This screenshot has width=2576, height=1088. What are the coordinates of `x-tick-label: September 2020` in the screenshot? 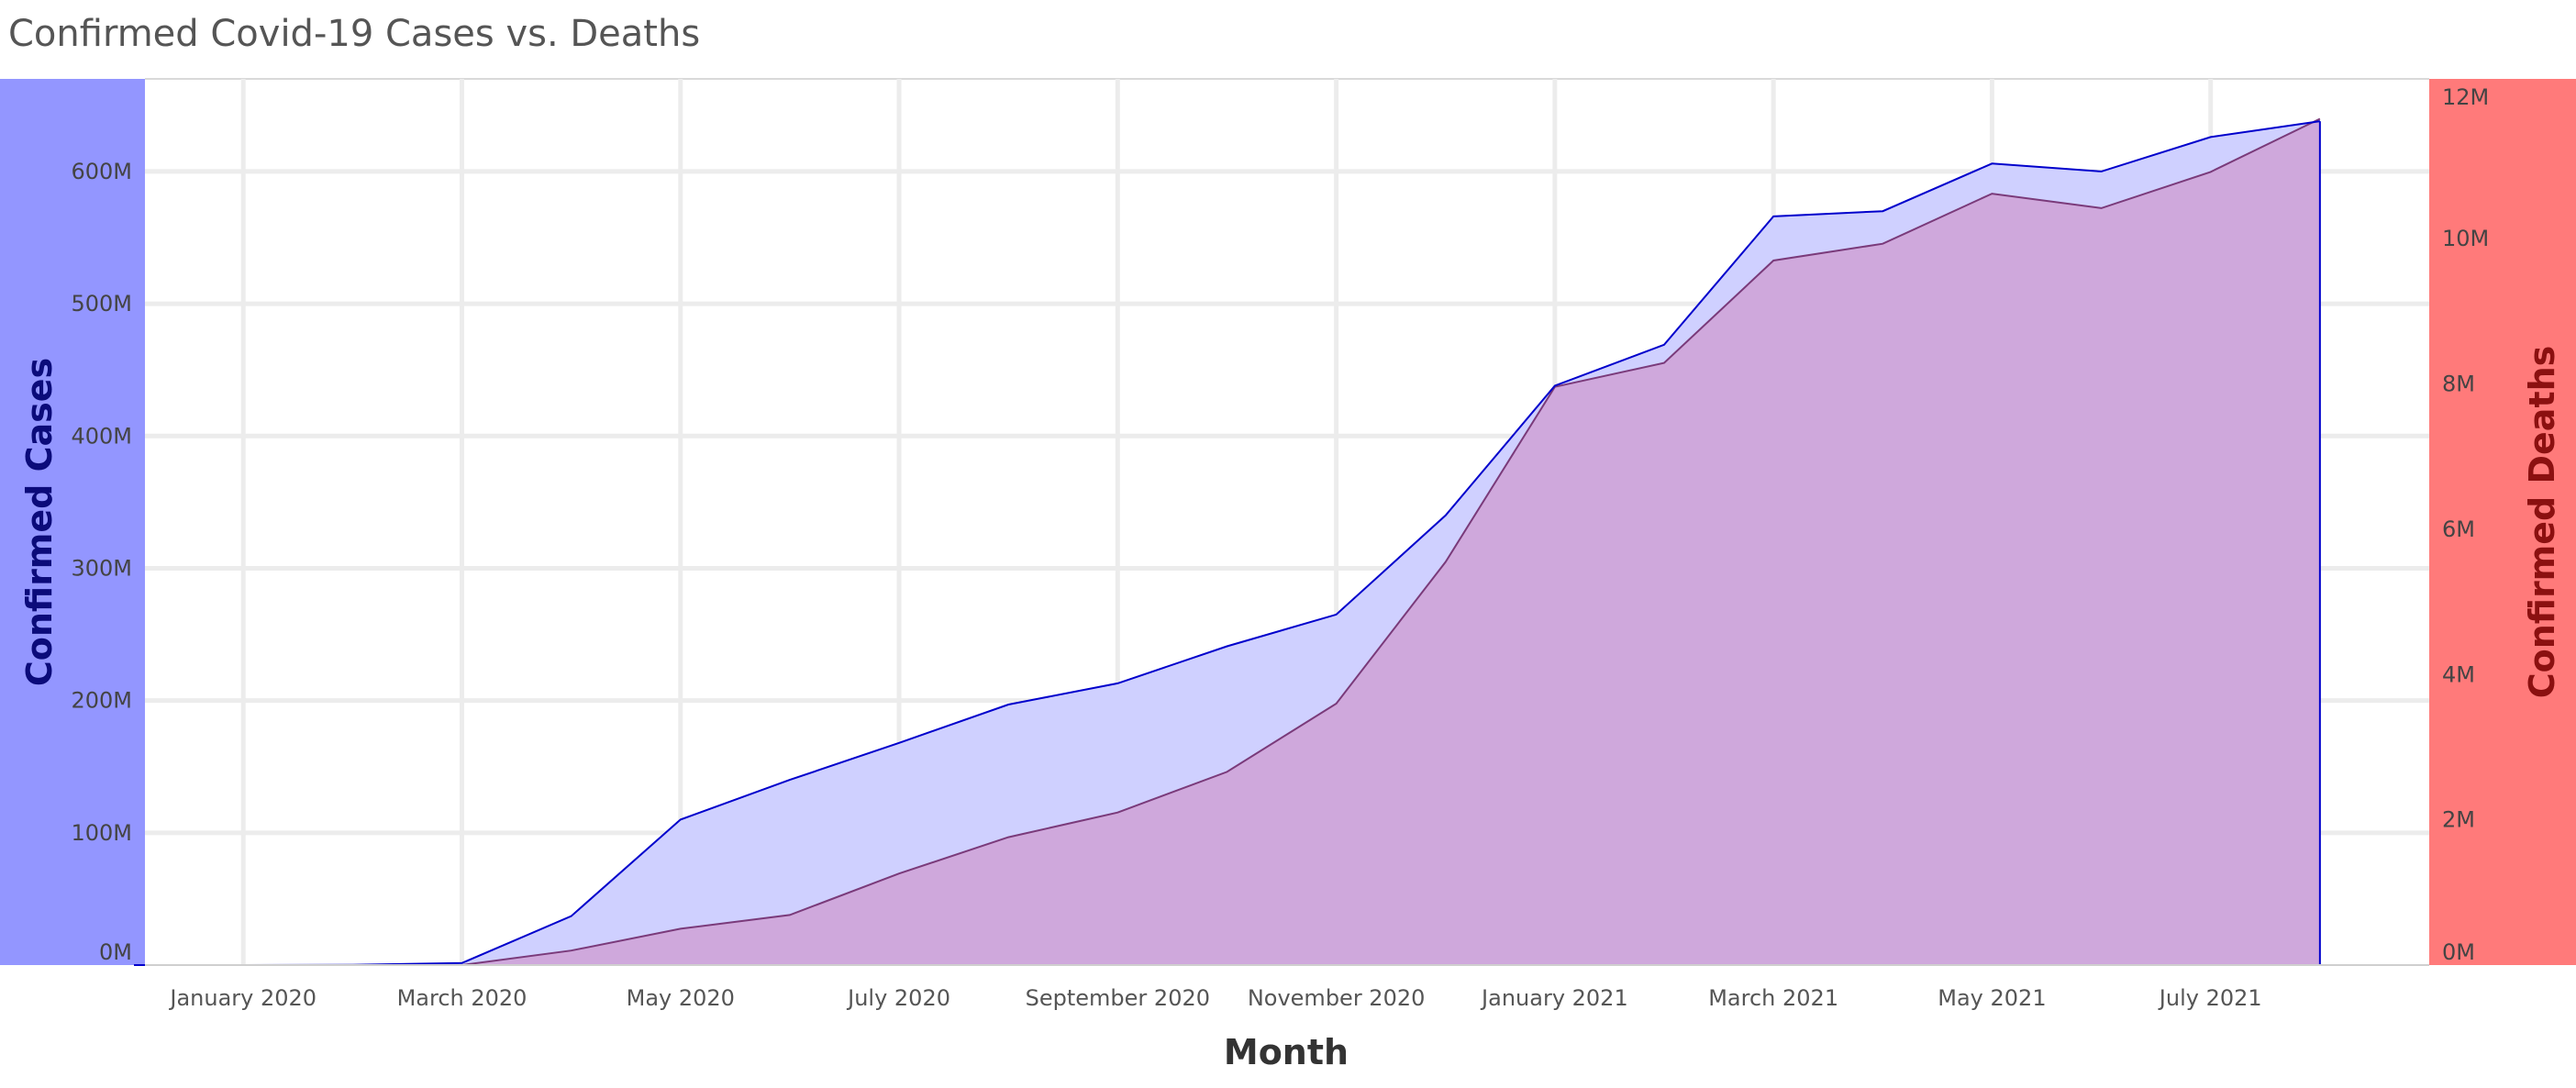 It's located at (1118, 998).